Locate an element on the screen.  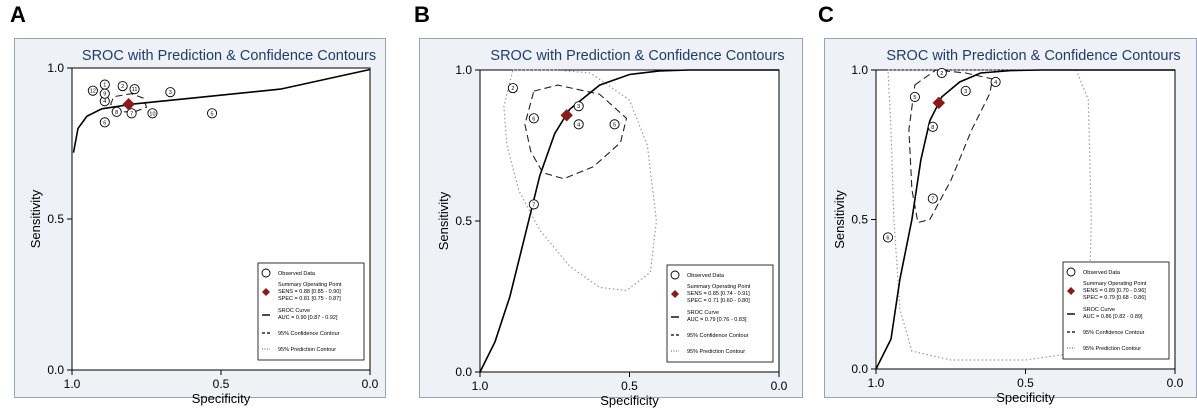
point-label: 9 is located at coordinates (104, 95).